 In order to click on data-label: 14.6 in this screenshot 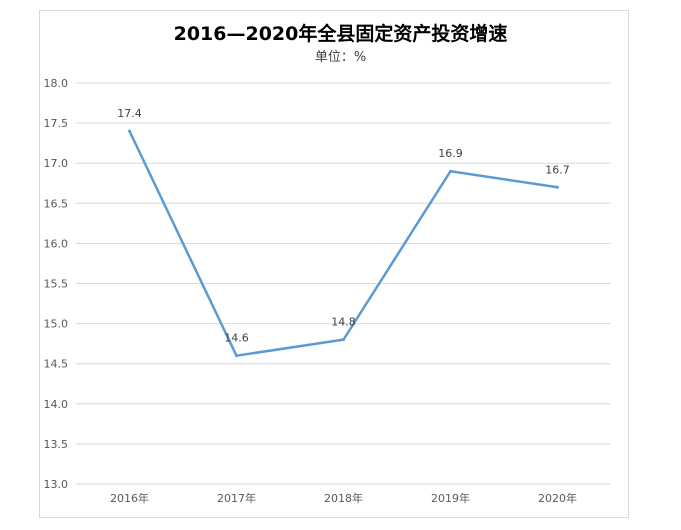, I will do `click(236, 338)`.